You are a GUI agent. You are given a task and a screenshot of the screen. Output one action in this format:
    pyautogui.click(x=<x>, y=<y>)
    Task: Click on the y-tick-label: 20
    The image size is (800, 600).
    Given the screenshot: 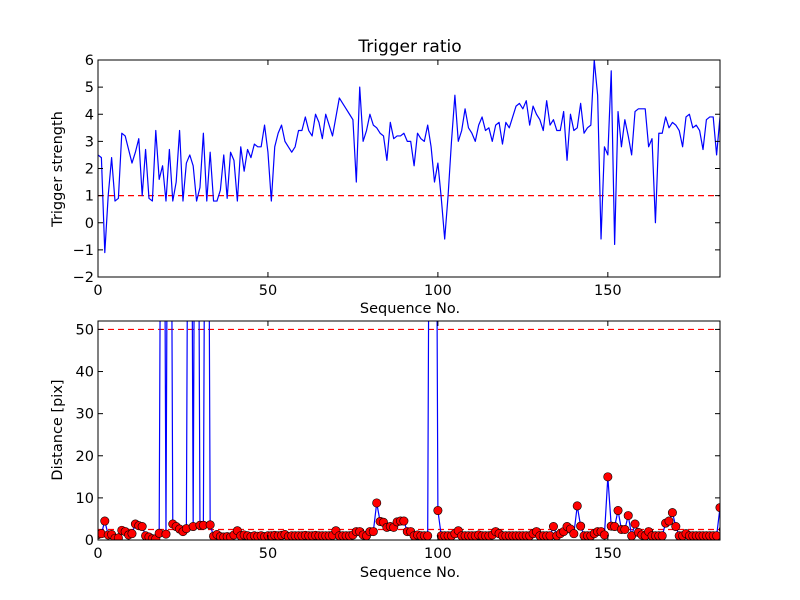 What is the action you would take?
    pyautogui.click(x=85, y=457)
    